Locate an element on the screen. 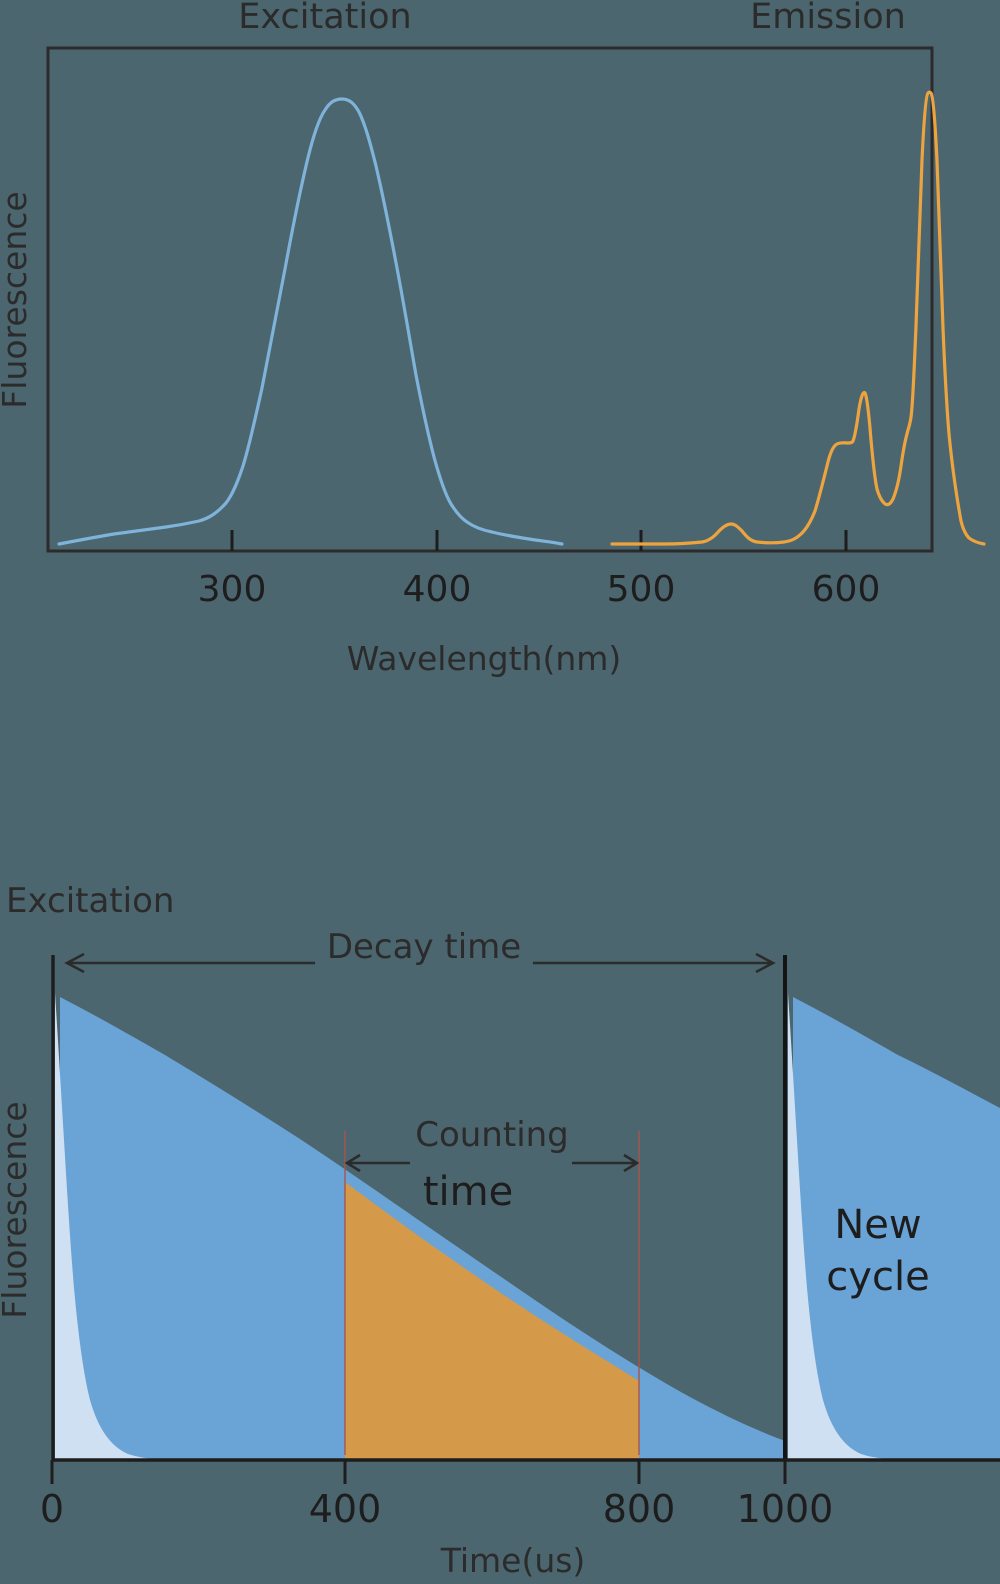 This screenshot has height=1584, width=1000. decay-x-ticks is located at coordinates (418, 1472).